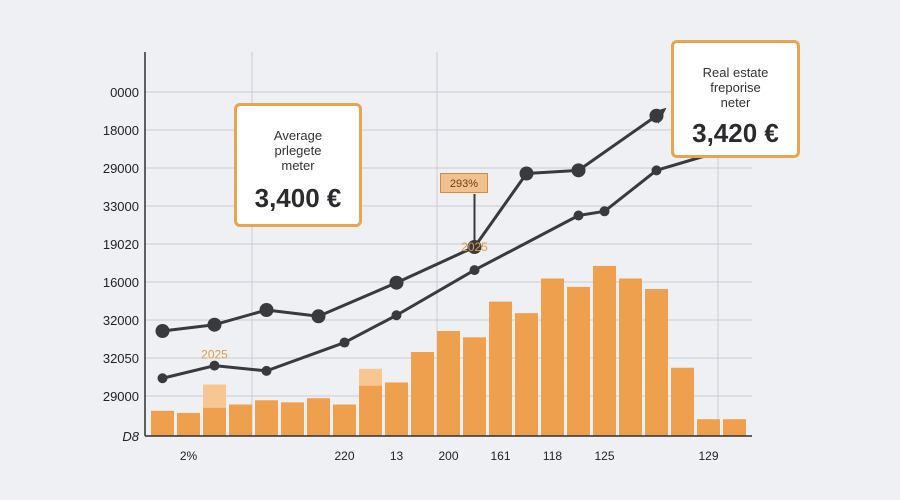 The width and height of the screenshot is (900, 500). I want to click on callout-real-estate-price: Real estate freporise neter 3,420 €, so click(735, 99).